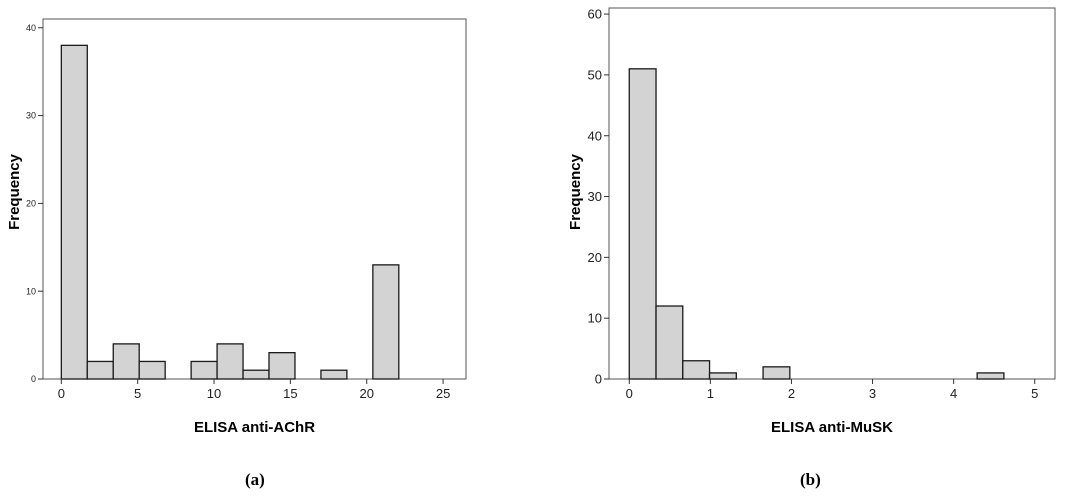 This screenshot has height=500, width=1080. Describe the element at coordinates (832, 427) in the screenshot. I see `x-axis-label: ELISA anti-MuSK` at that location.